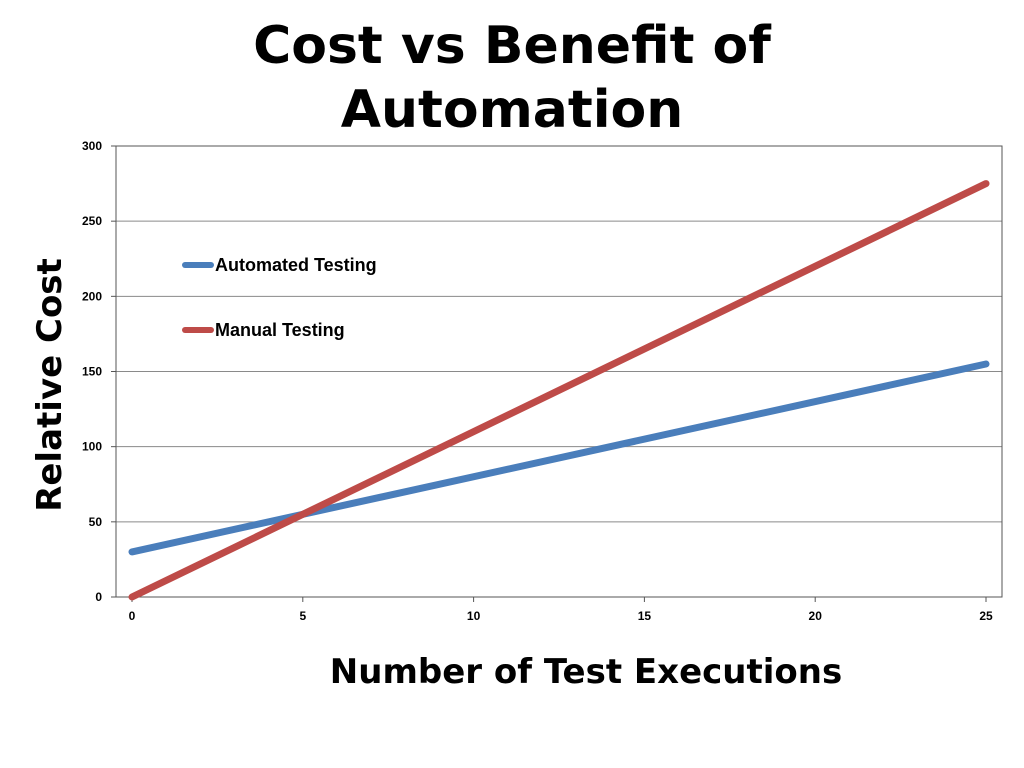  I want to click on y-tick-label: 50, so click(96, 522).